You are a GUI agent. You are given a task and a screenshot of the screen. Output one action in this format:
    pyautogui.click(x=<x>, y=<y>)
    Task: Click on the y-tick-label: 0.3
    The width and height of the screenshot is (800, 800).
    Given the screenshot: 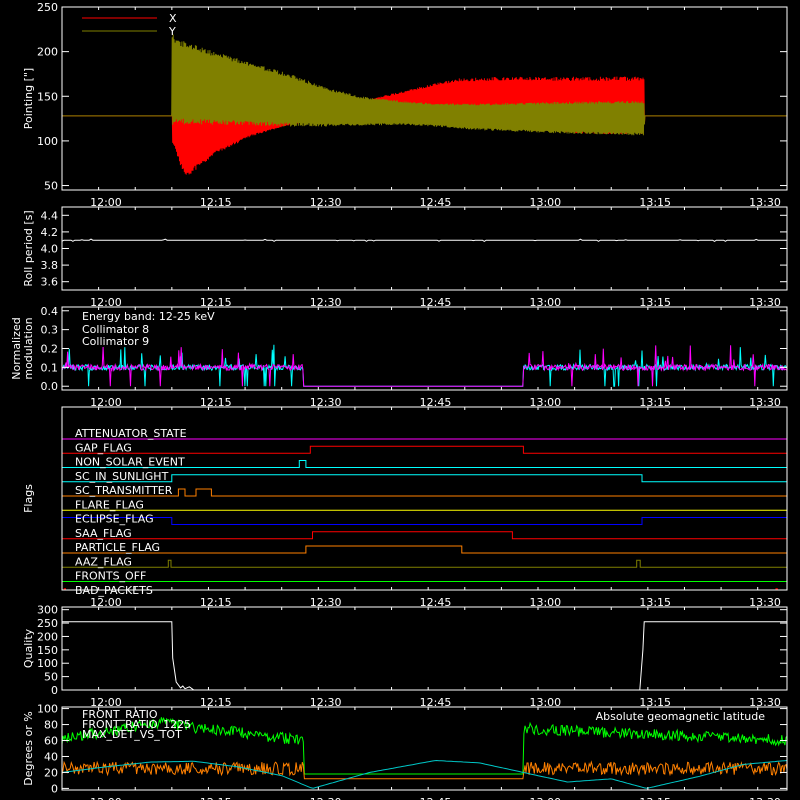 What is the action you would take?
    pyautogui.click(x=50, y=330)
    